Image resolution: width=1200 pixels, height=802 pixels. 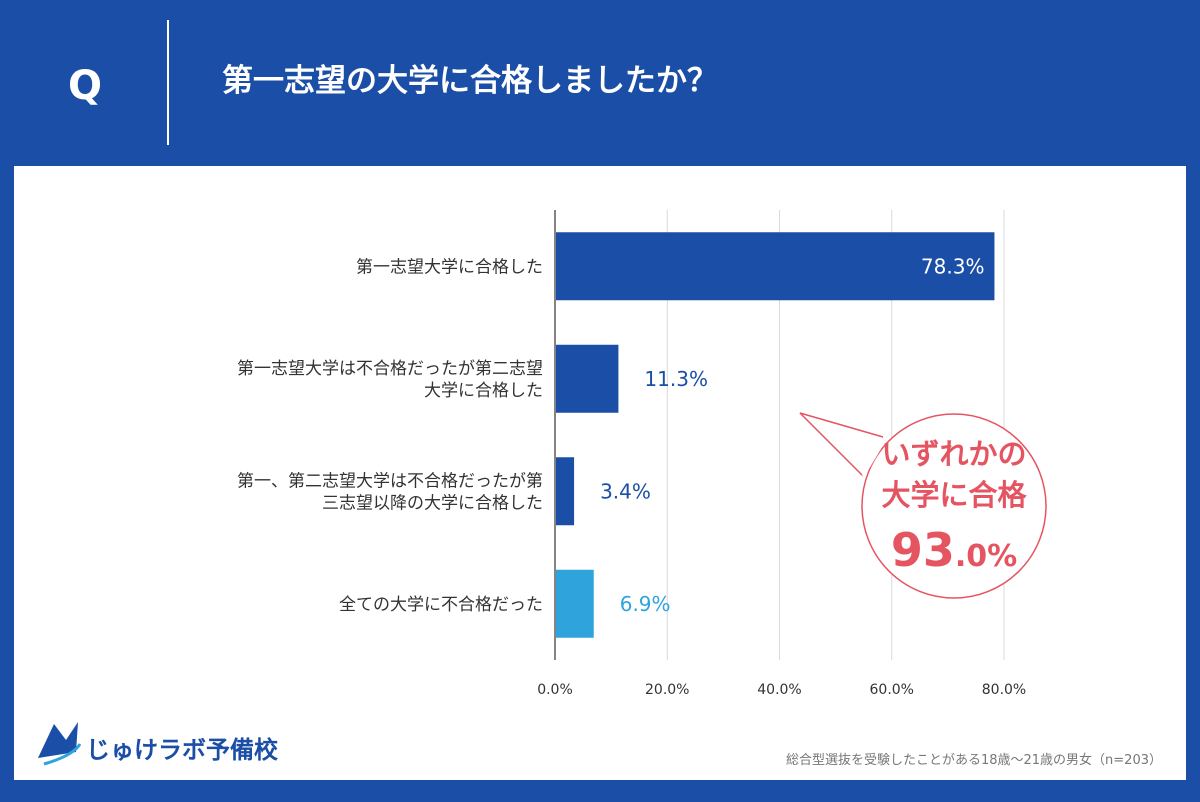 I want to click on x-tick-labels: 0.0% 20.0% 40.0% 60.0% 80.0%, so click(x=781, y=690).